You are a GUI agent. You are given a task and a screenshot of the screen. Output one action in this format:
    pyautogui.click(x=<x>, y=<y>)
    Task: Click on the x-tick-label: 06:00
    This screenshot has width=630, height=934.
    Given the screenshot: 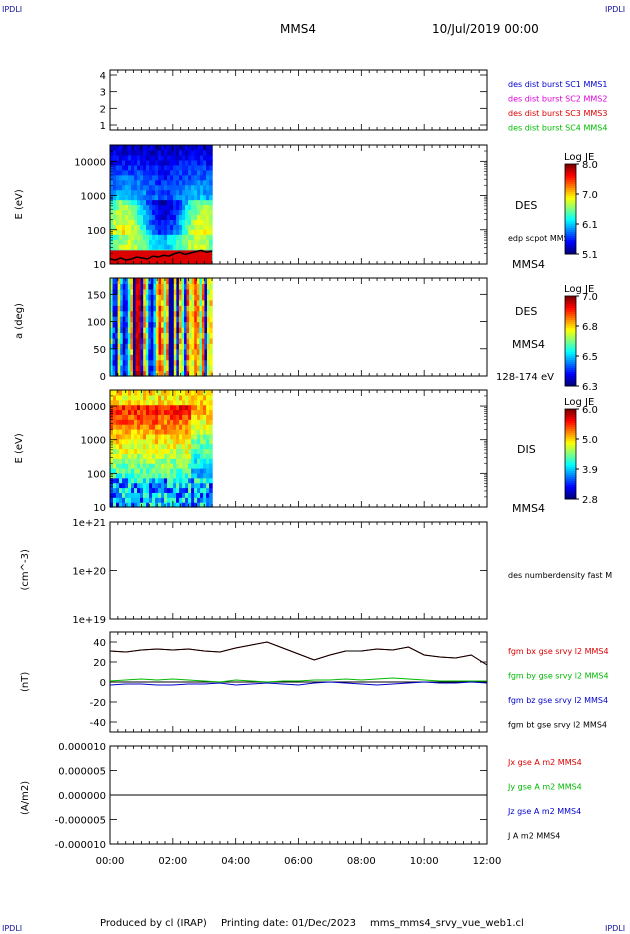 What is the action you would take?
    pyautogui.click(x=298, y=861)
    